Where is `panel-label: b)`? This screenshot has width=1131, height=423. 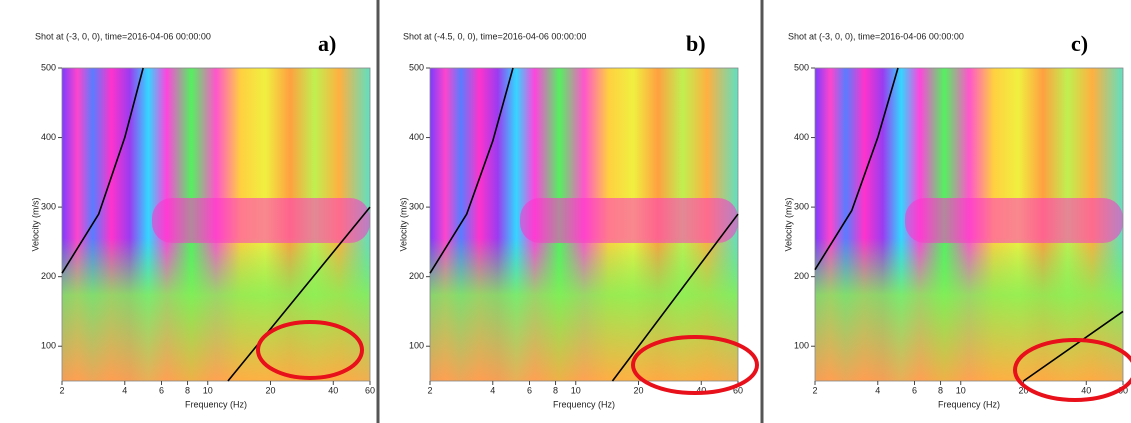 panel-label: b) is located at coordinates (696, 43).